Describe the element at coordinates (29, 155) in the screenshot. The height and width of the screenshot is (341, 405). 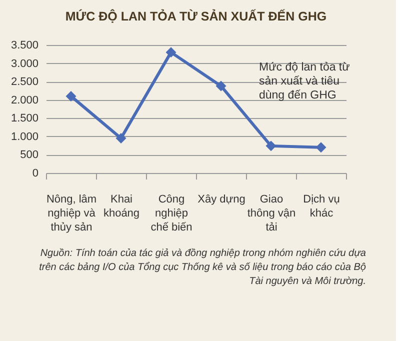
I see `y-tick-label: 500` at that location.